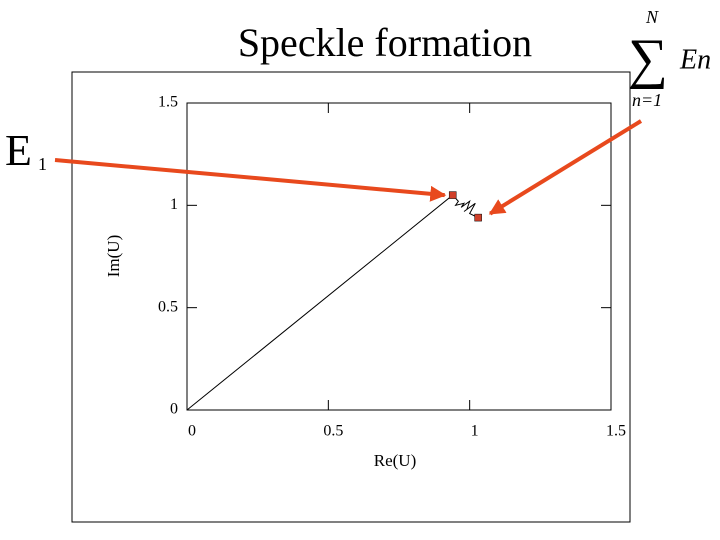  What do you see at coordinates (174, 204) in the screenshot?
I see `y-tick-label: 1` at bounding box center [174, 204].